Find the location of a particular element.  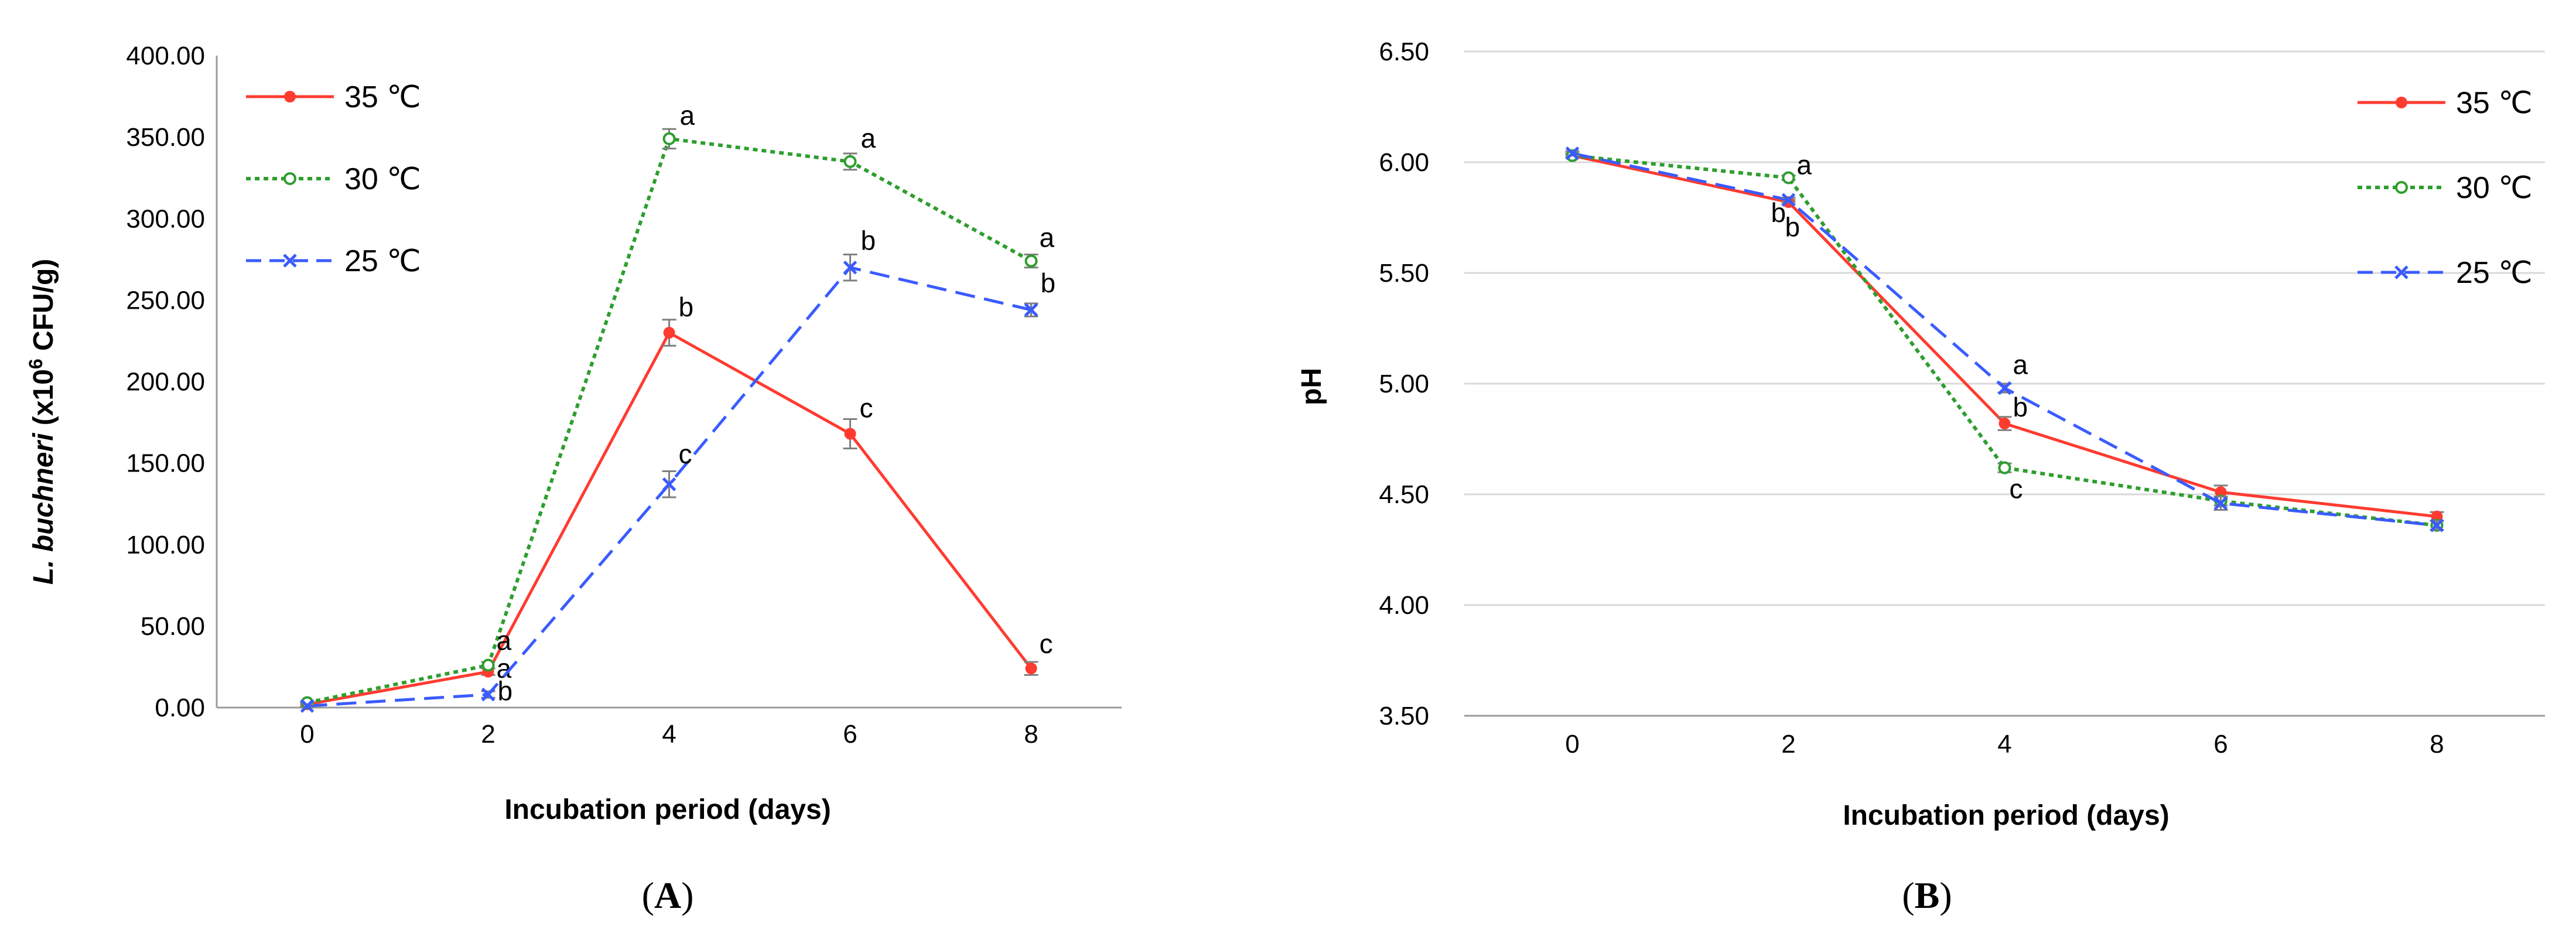

series-25: ba is located at coordinates (2005, 339).